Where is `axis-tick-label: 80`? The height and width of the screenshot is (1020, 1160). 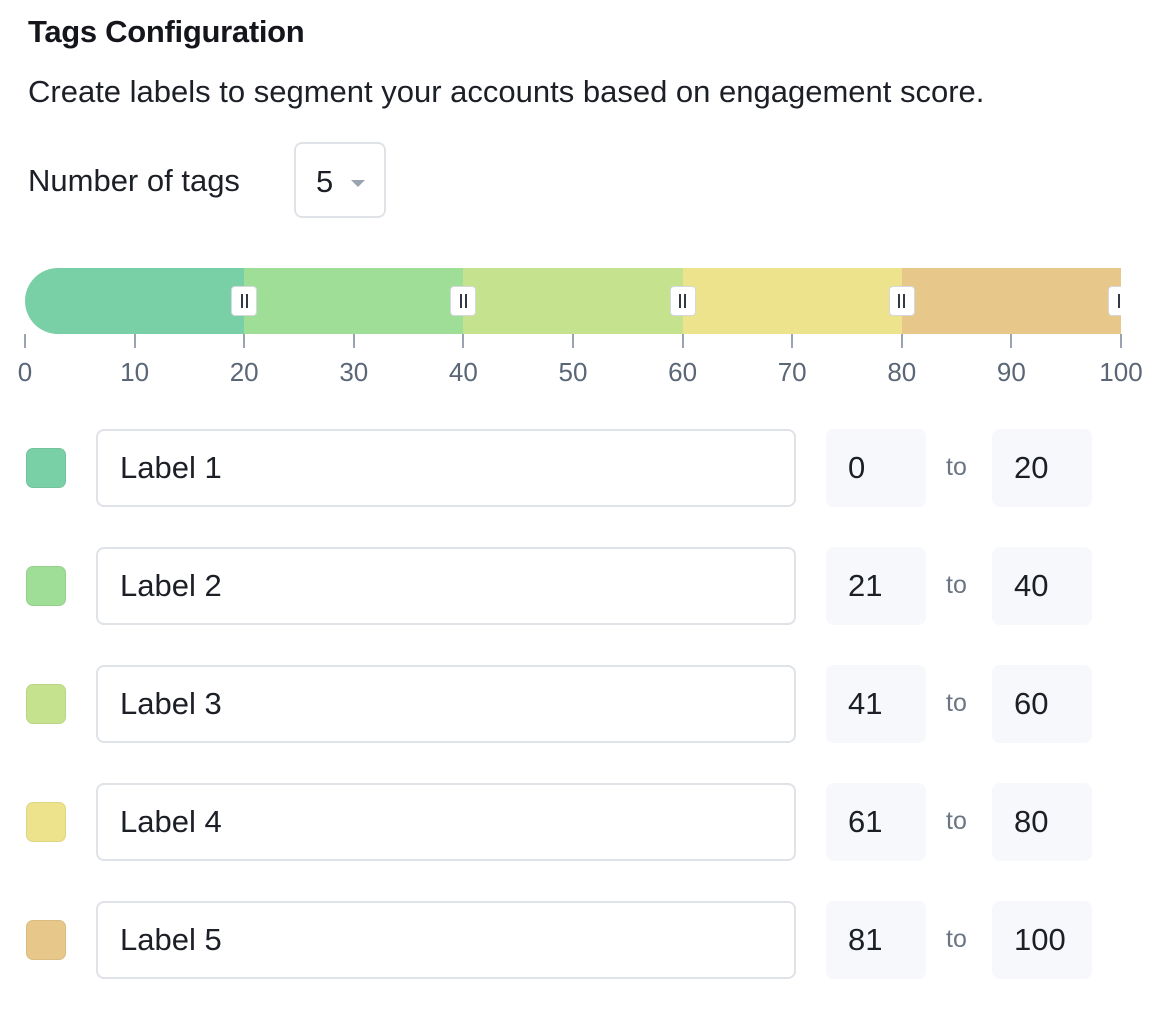 axis-tick-label: 80 is located at coordinates (902, 372).